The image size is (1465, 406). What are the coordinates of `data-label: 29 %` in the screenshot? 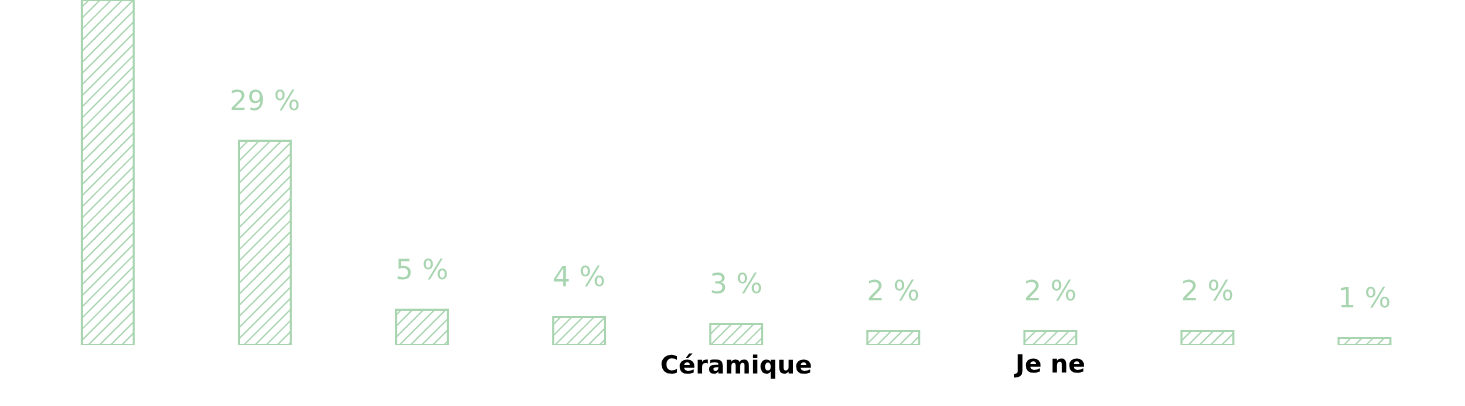 It's located at (265, 100).